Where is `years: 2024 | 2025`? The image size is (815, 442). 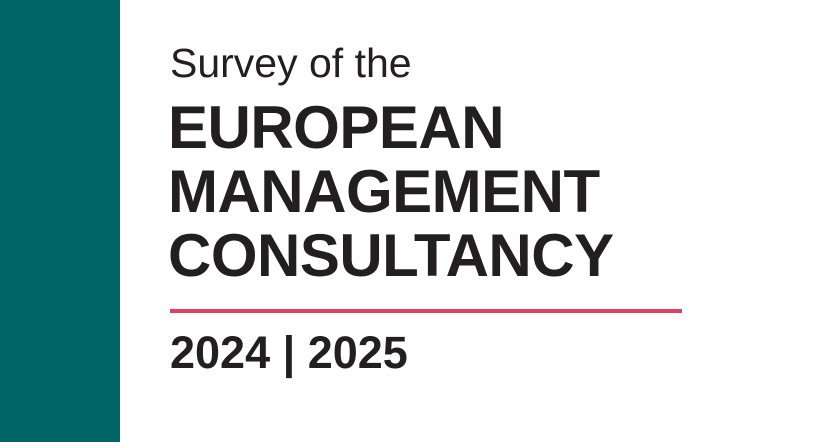
years: 2024 | 2025 is located at coordinates (289, 352).